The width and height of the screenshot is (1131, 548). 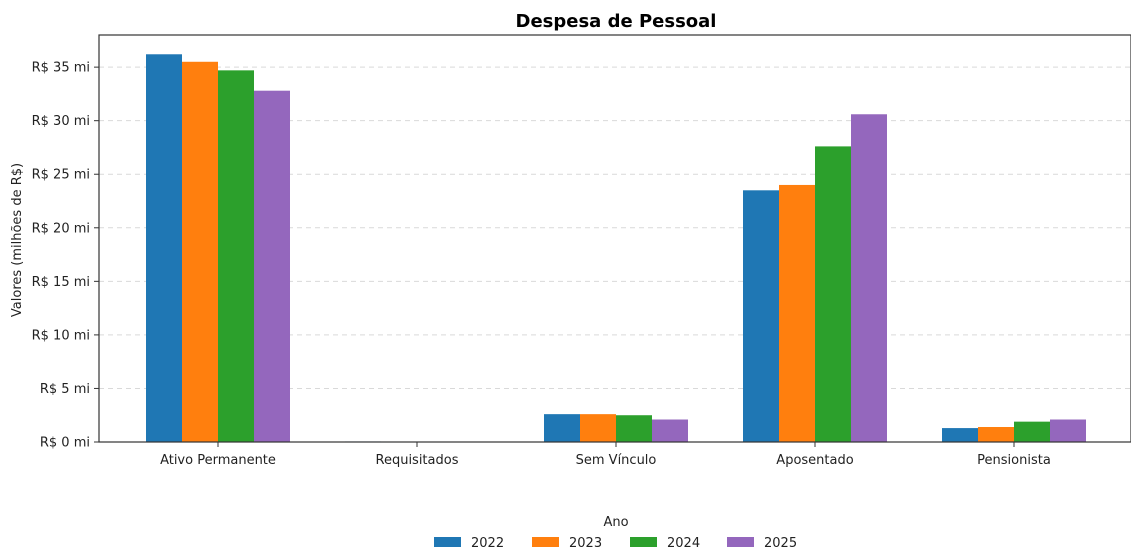 I want to click on legend-swatch-2025, so click(x=740, y=542).